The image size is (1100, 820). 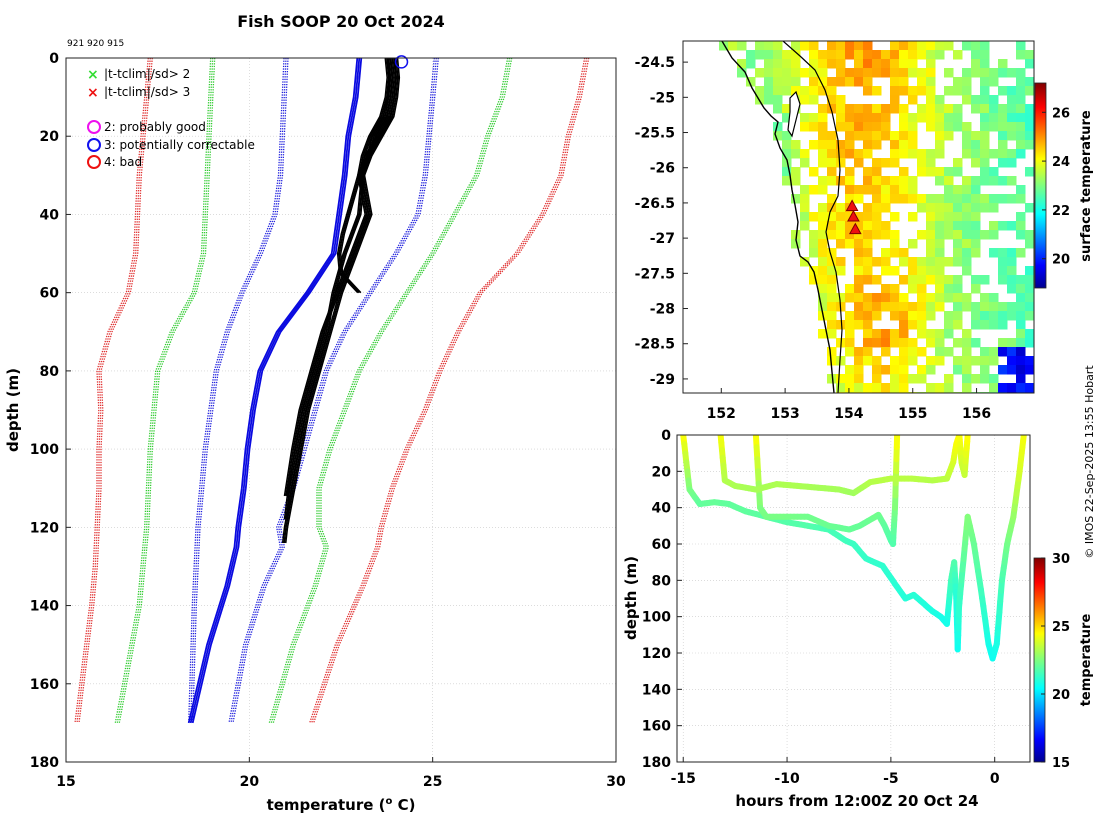 I want to click on coastline, so click(x=778, y=217).